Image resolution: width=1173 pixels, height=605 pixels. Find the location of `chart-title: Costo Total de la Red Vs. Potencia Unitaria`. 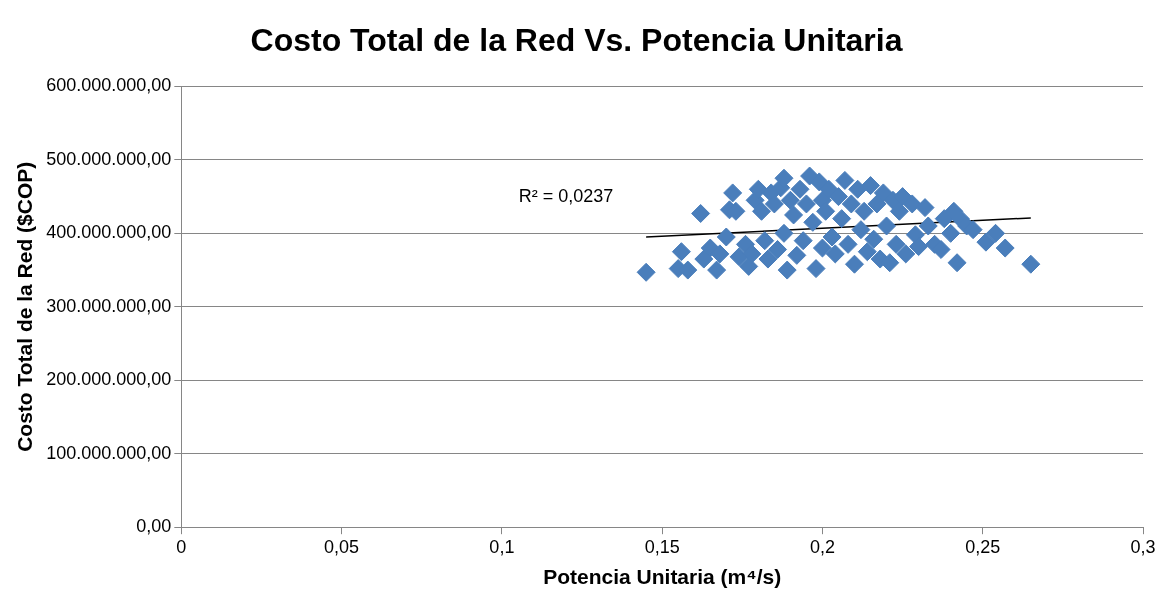

chart-title: Costo Total de la Red Vs. Potencia Unitaria is located at coordinates (576, 40).